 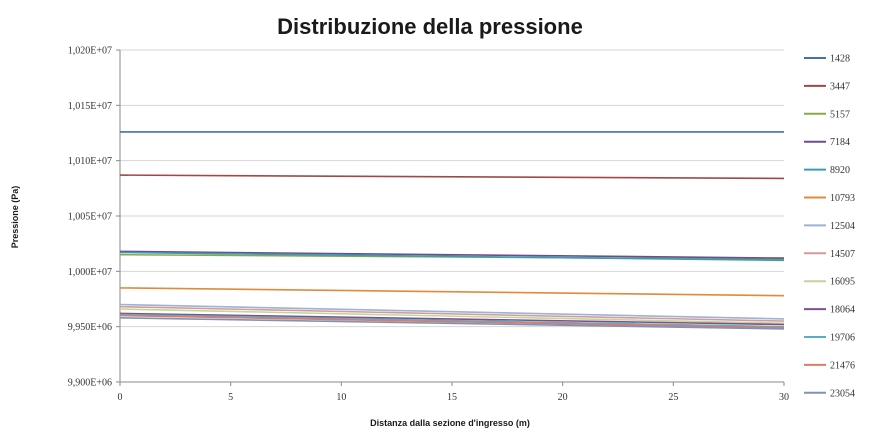 I want to click on x-tick-label: 5, so click(x=230, y=397).